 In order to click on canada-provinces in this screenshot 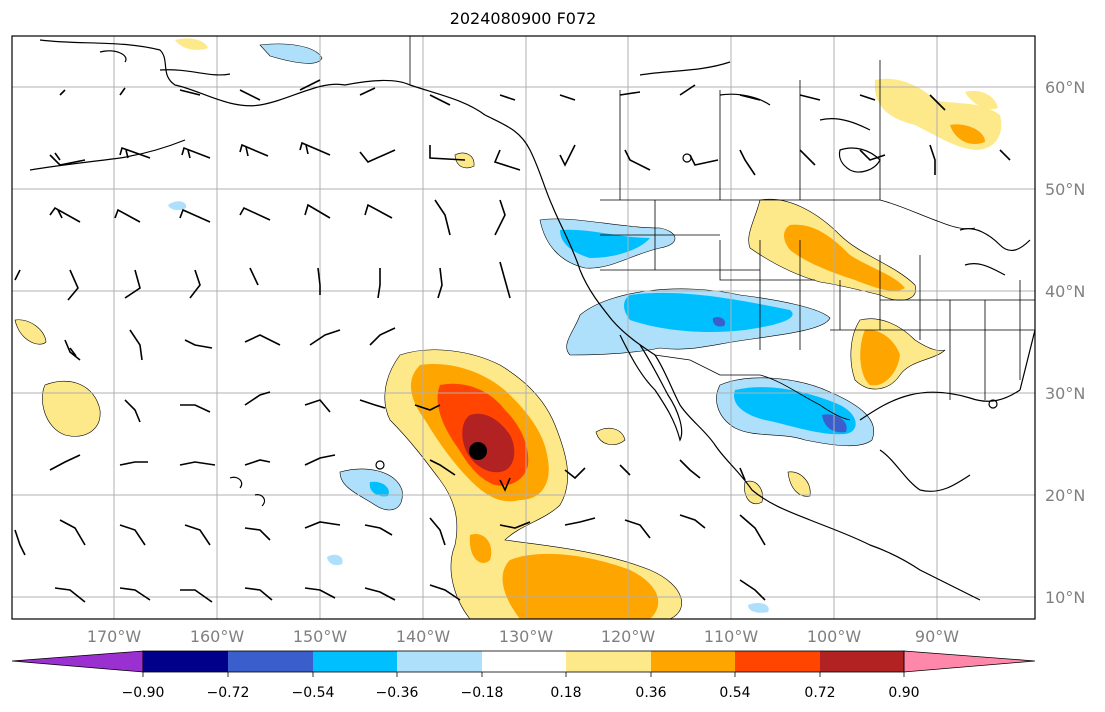, I will do `click(750, 130)`.